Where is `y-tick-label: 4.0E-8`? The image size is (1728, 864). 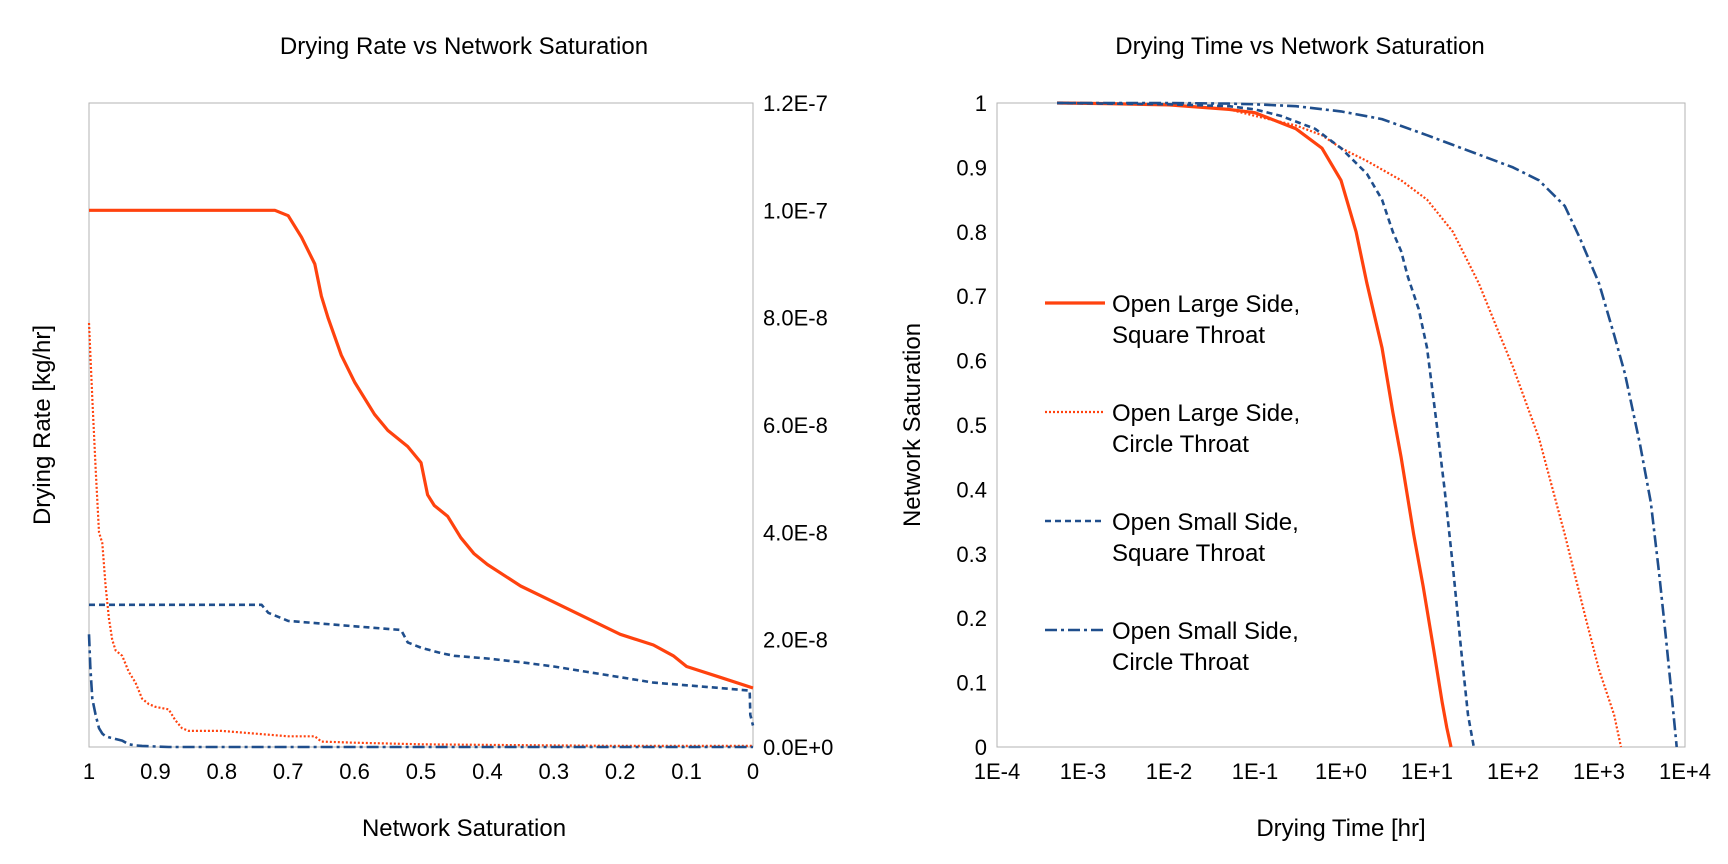
y-tick-label: 4.0E-8 is located at coordinates (795, 532).